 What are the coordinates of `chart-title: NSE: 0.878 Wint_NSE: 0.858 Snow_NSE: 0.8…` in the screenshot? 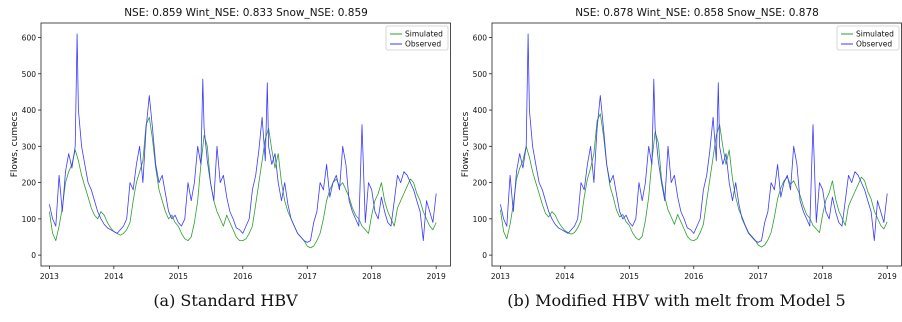 It's located at (697, 13).